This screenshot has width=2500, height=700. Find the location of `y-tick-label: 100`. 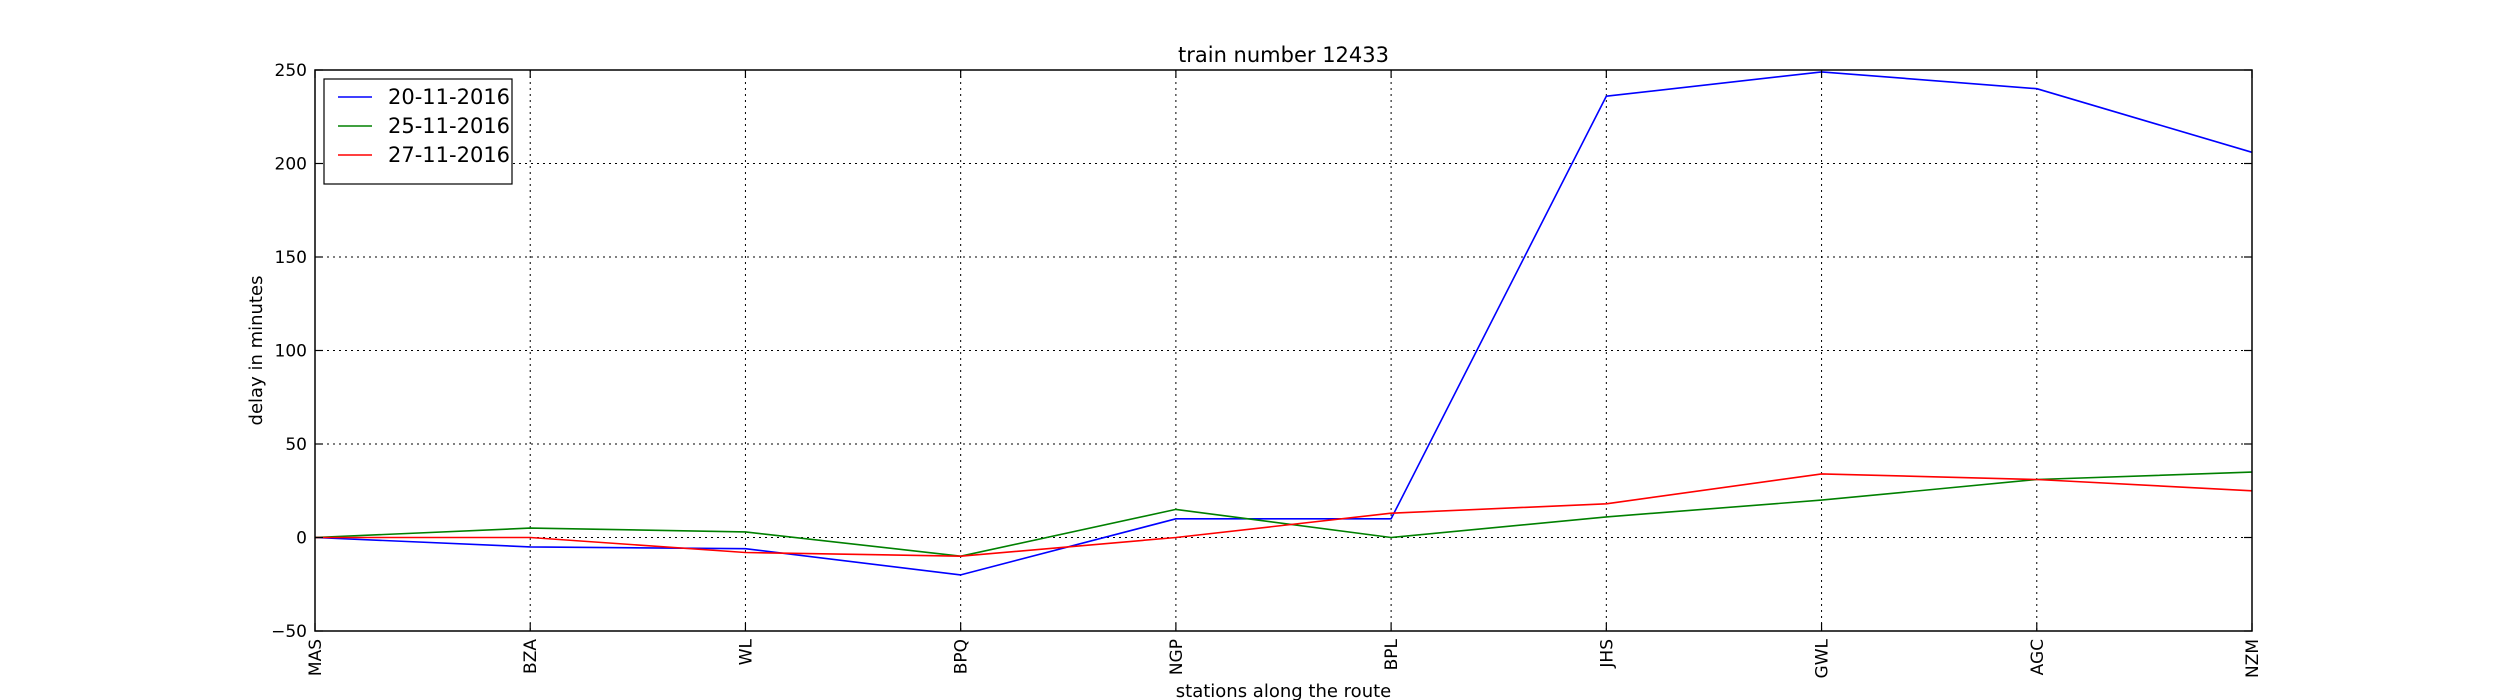

y-tick-label: 100 is located at coordinates (291, 352).